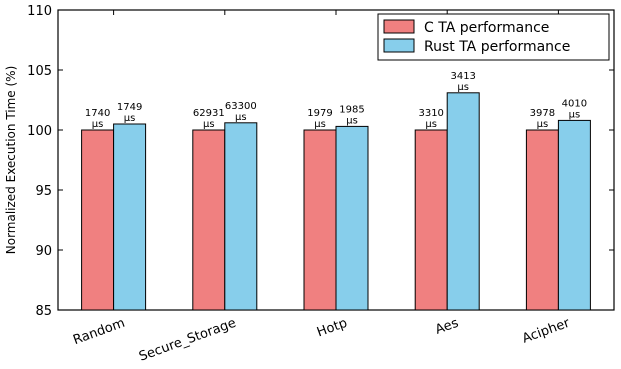  I want to click on x-tick-label: Hotp, so click(332, 328).